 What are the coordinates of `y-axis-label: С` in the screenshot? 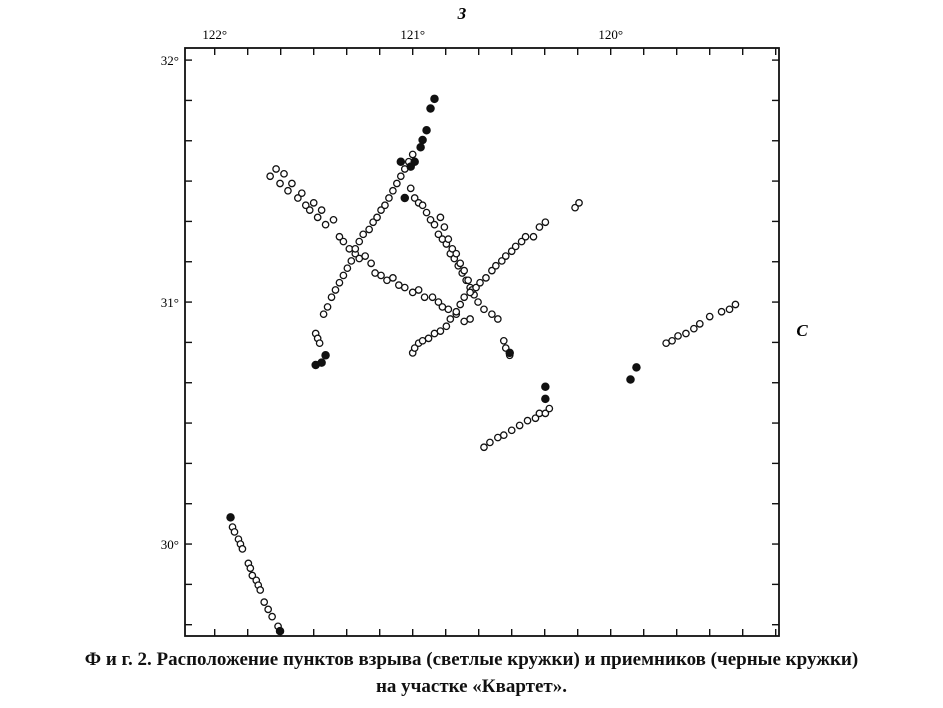 It's located at (802, 330).